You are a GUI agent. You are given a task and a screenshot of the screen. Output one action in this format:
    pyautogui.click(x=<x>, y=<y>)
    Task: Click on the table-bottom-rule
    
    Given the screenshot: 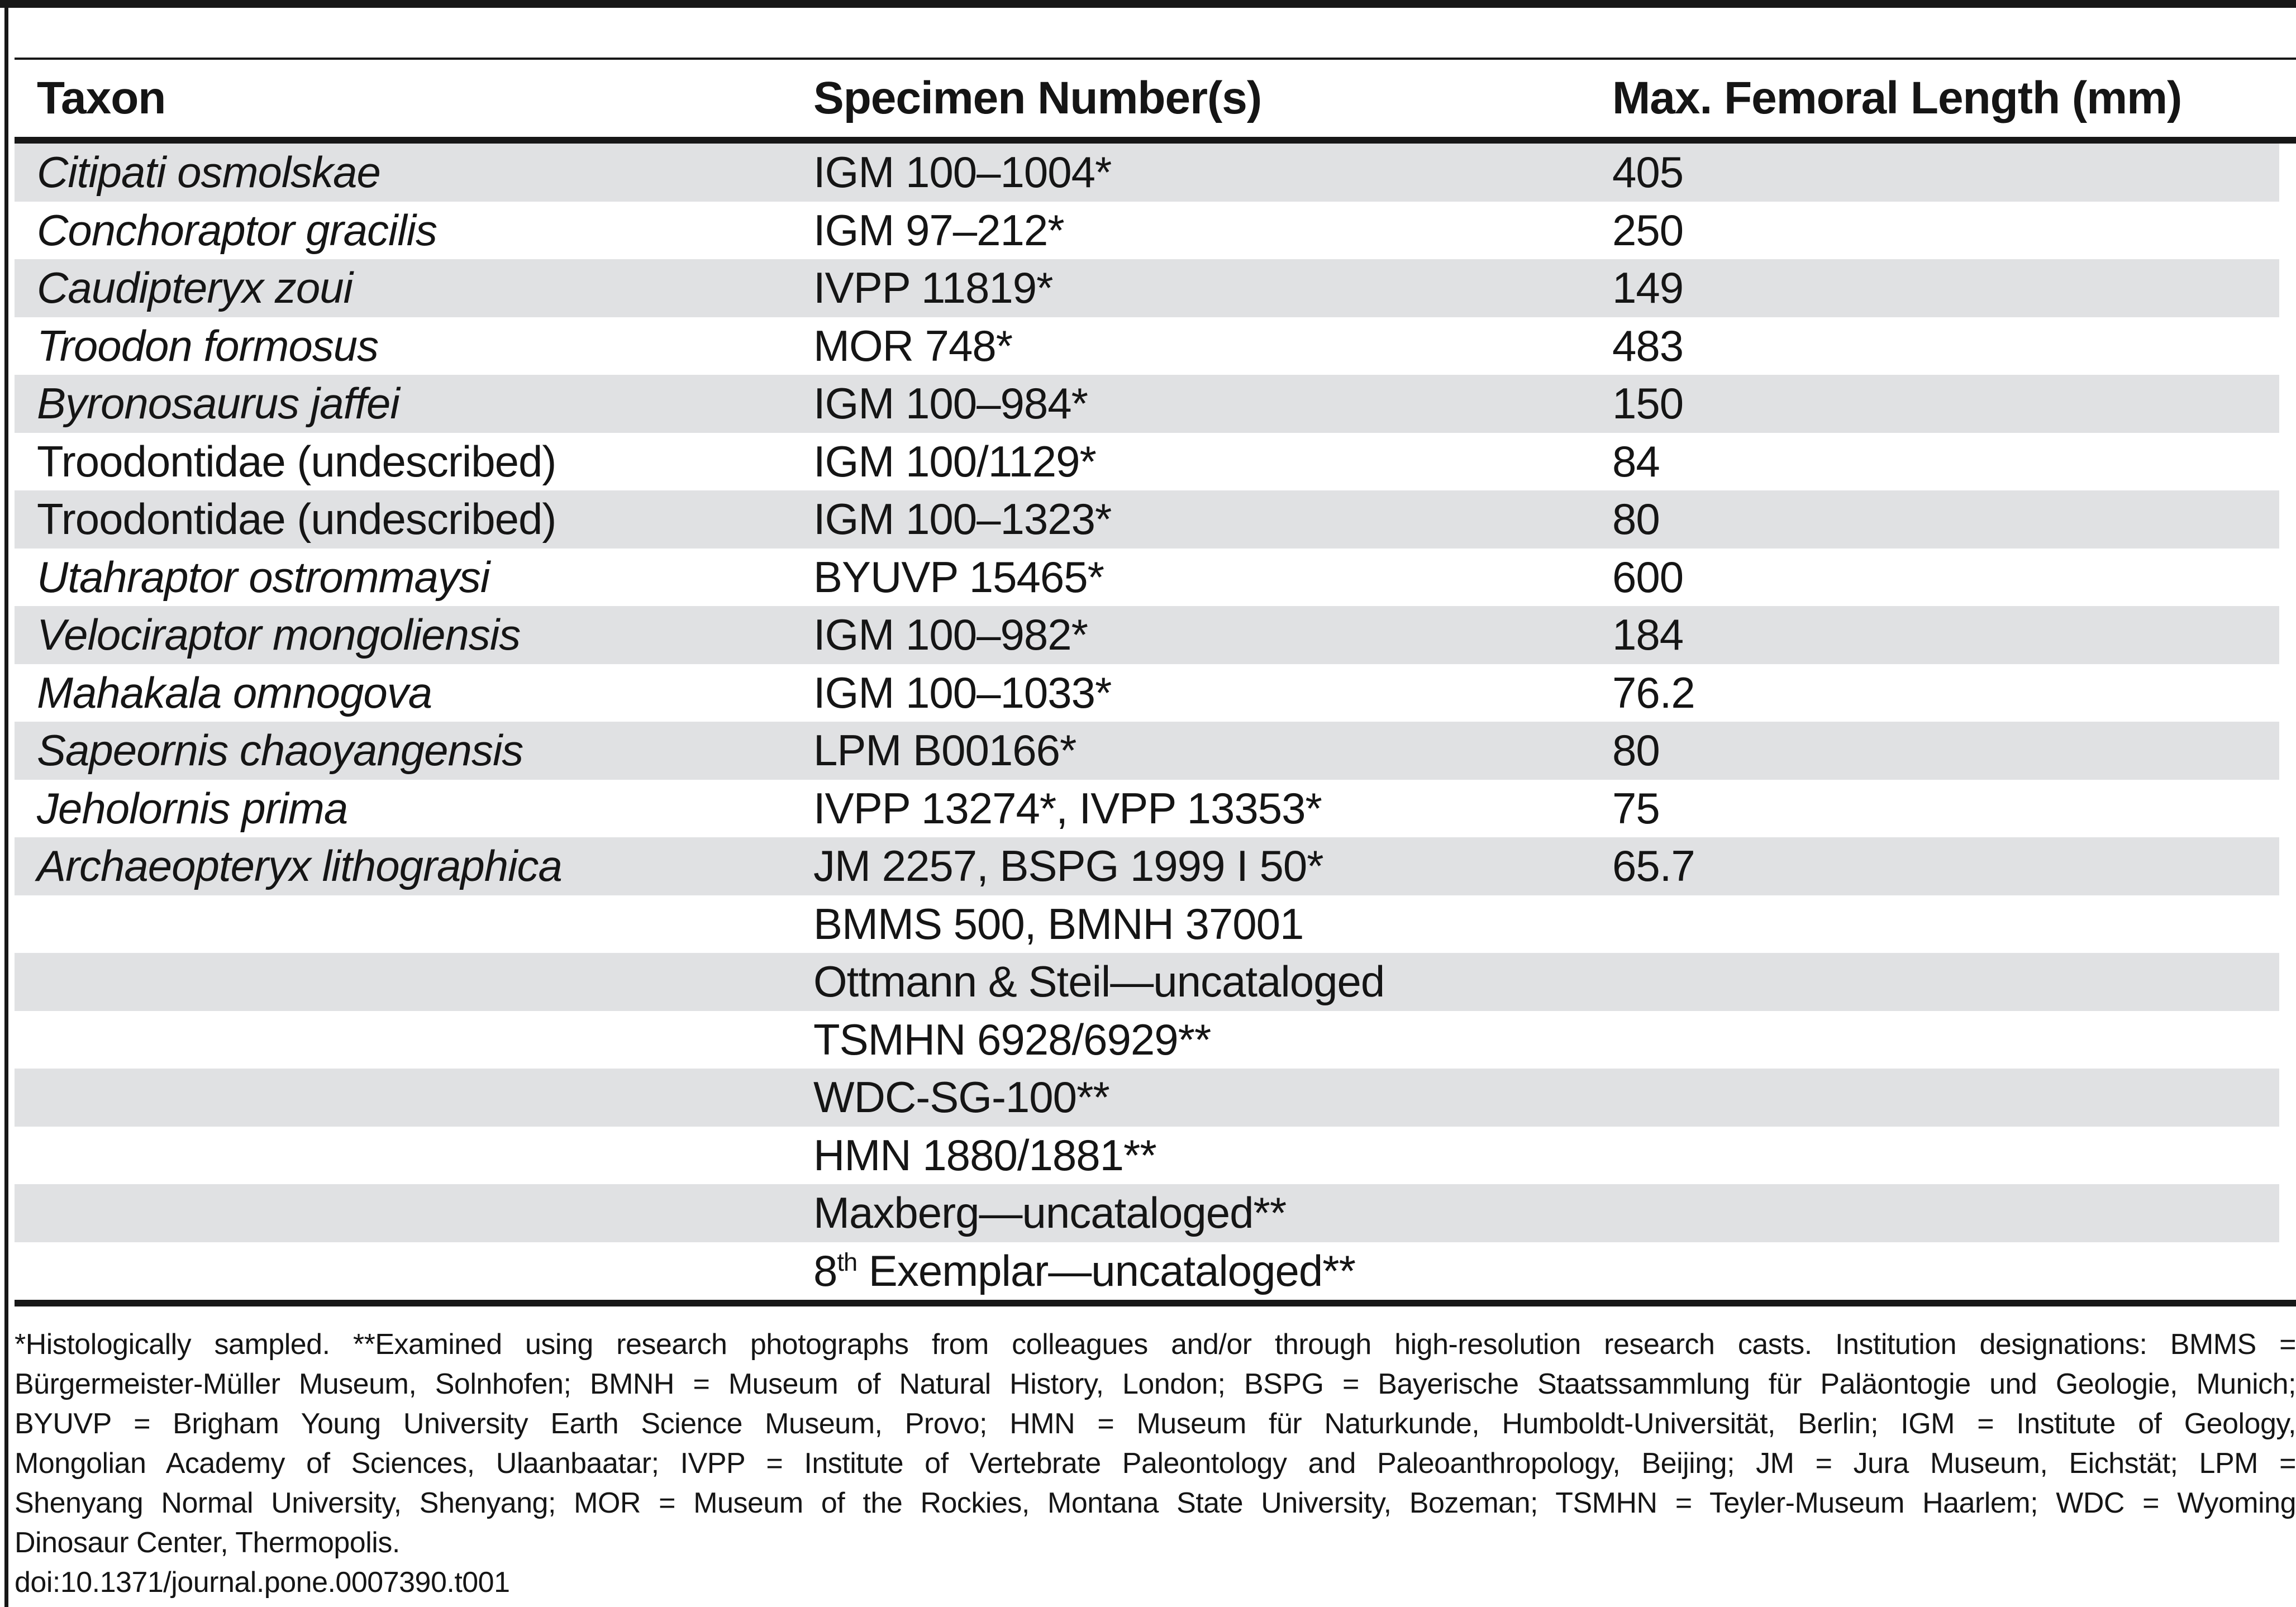 What is the action you would take?
    pyautogui.click(x=1155, y=1303)
    